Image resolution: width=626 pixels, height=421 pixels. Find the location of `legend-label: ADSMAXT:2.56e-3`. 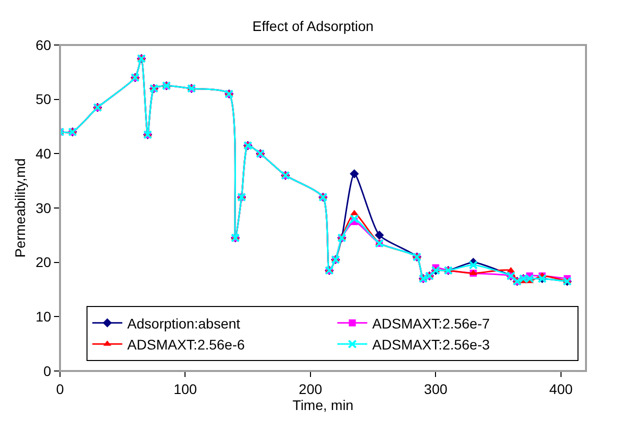

legend-label: ADSMAXT:2.56e-3 is located at coordinates (431, 344).